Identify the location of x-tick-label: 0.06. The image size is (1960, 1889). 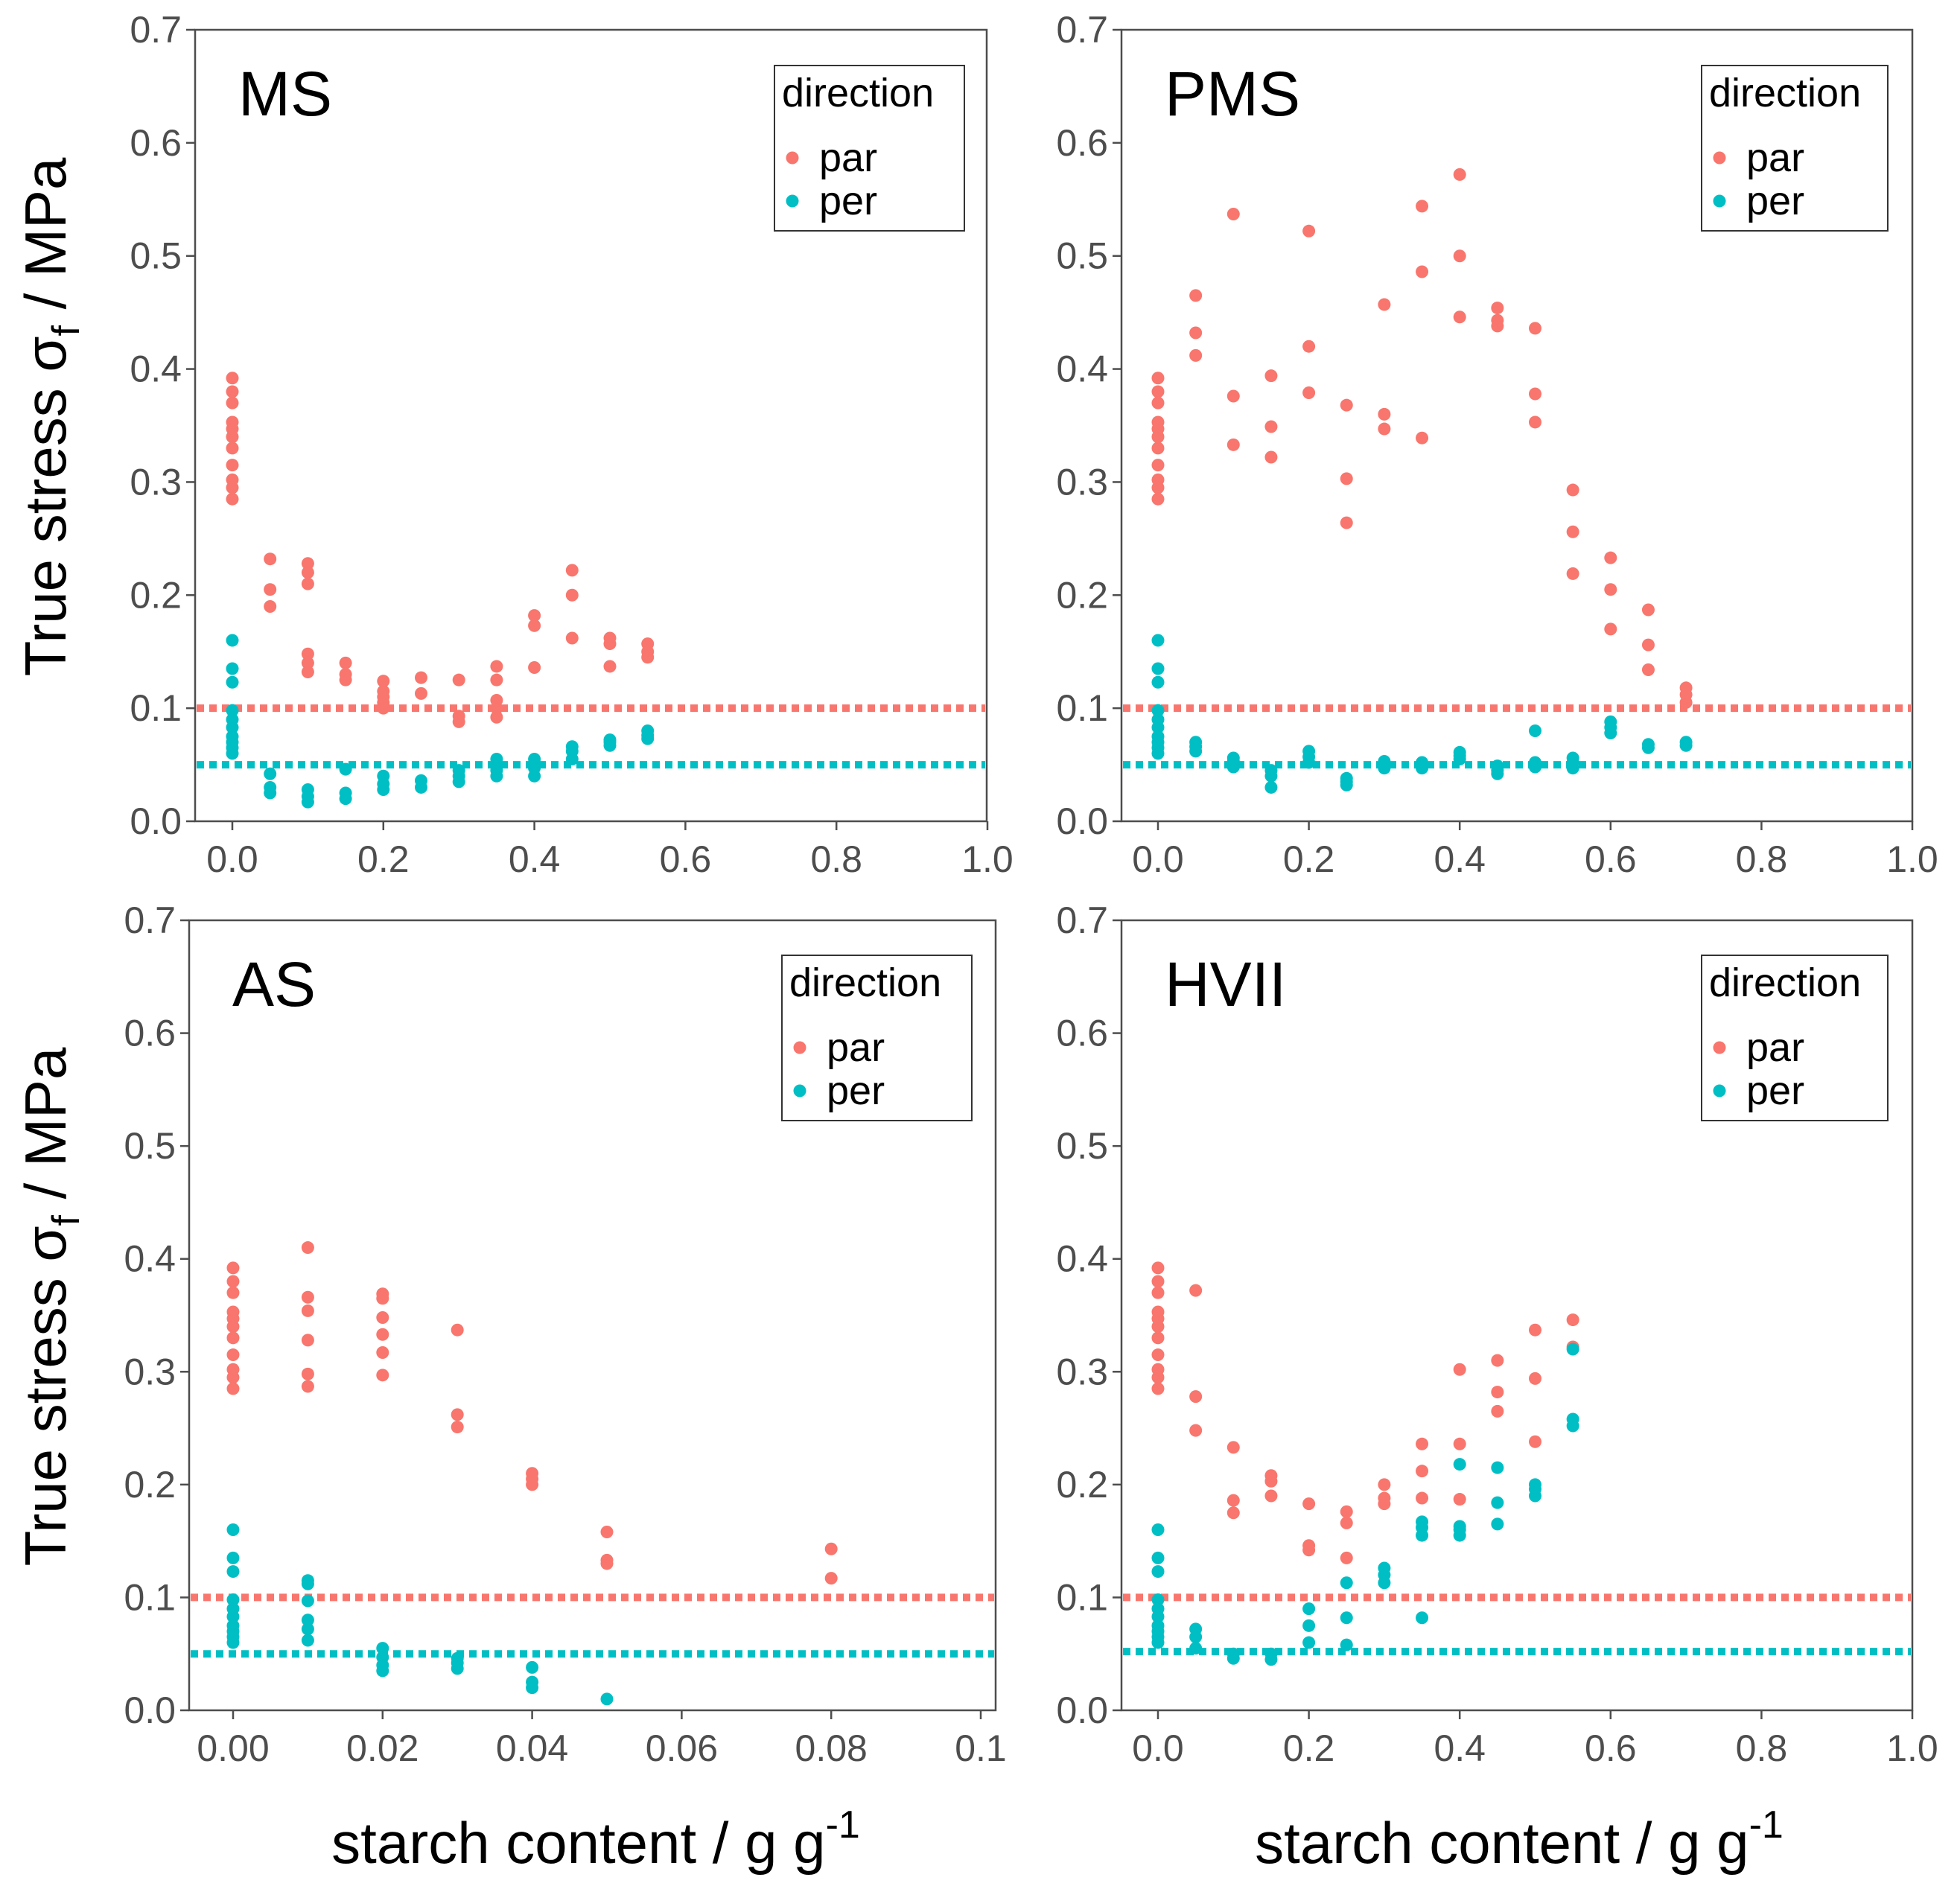
(682, 1748).